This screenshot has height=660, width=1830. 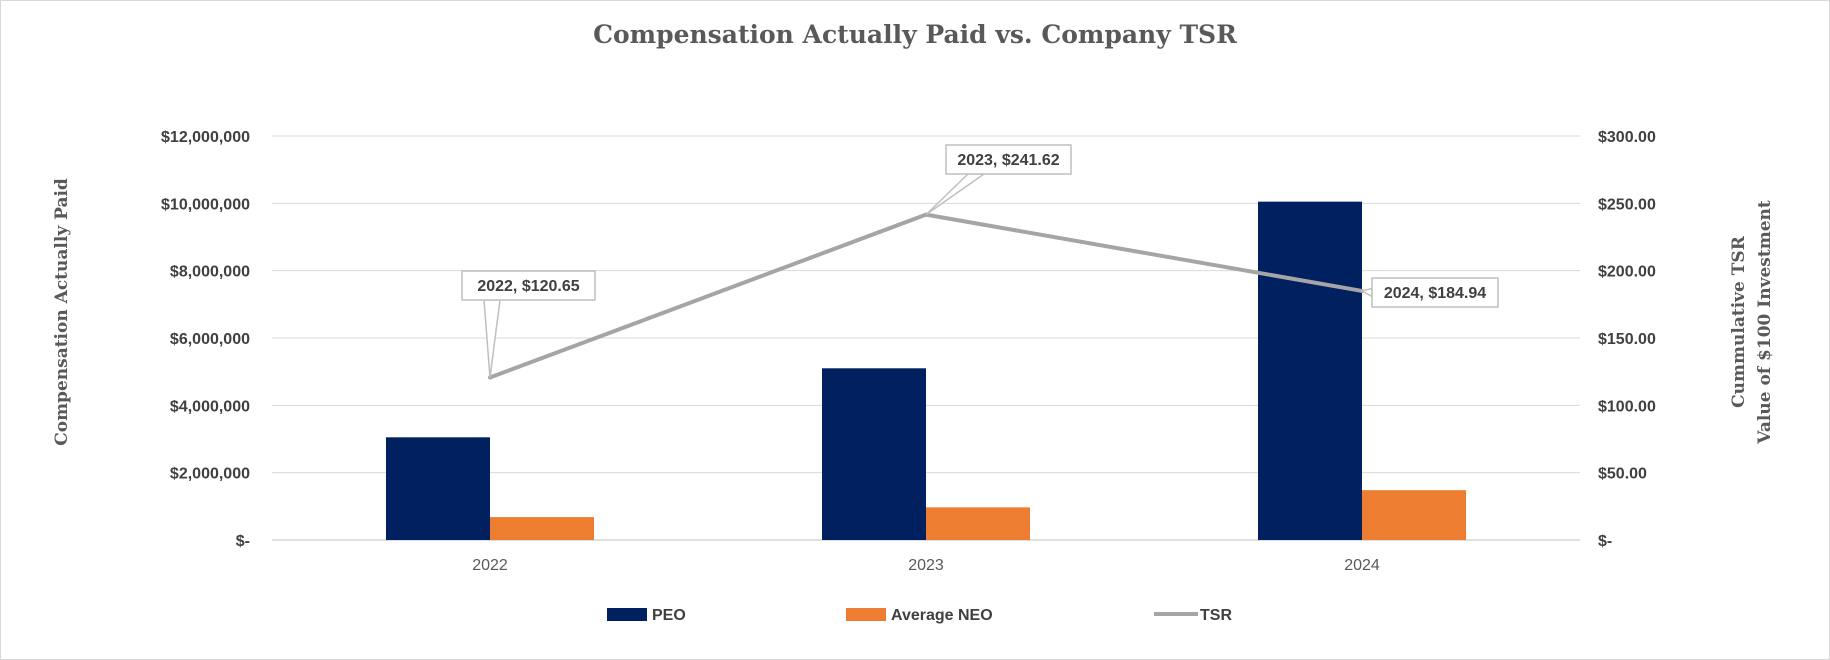 I want to click on y-tick-label: $4,000,000, so click(x=210, y=406).